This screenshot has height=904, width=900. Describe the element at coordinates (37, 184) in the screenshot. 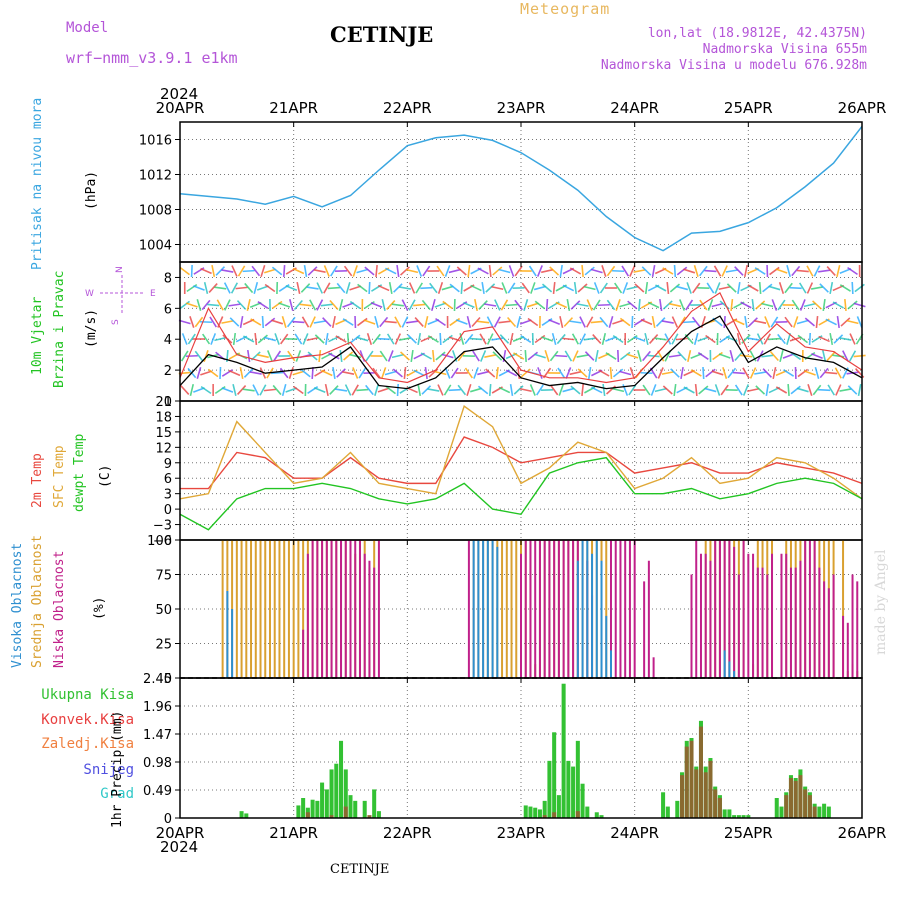

I see `pressure-name-label: Pritisak na nivou mora` at that location.